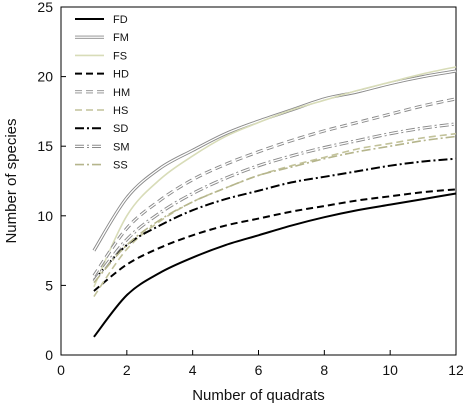  What do you see at coordinates (45, 7) in the screenshot?
I see `y-tick-label: 25` at bounding box center [45, 7].